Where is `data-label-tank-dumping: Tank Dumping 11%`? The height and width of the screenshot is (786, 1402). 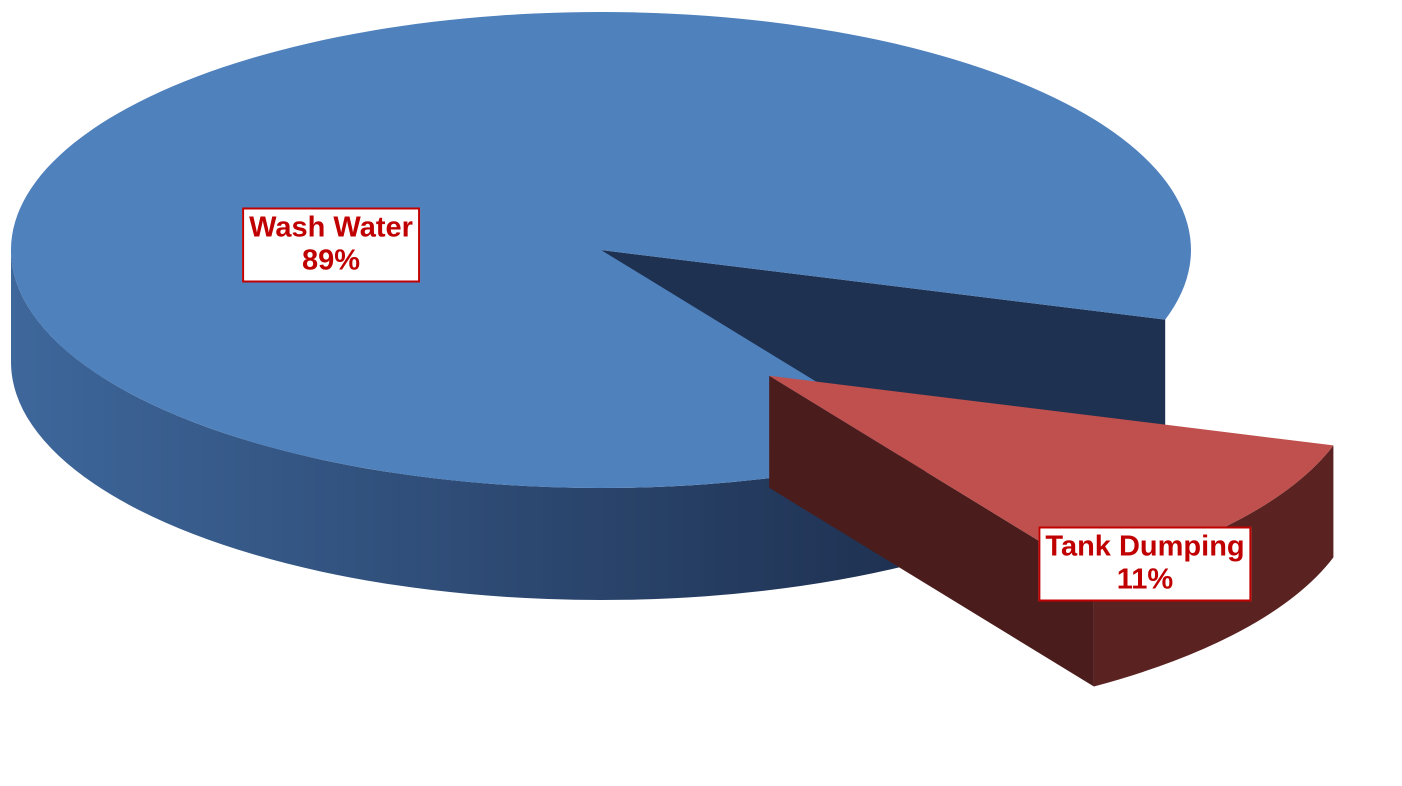 data-label-tank-dumping: Tank Dumping 11% is located at coordinates (1145, 564).